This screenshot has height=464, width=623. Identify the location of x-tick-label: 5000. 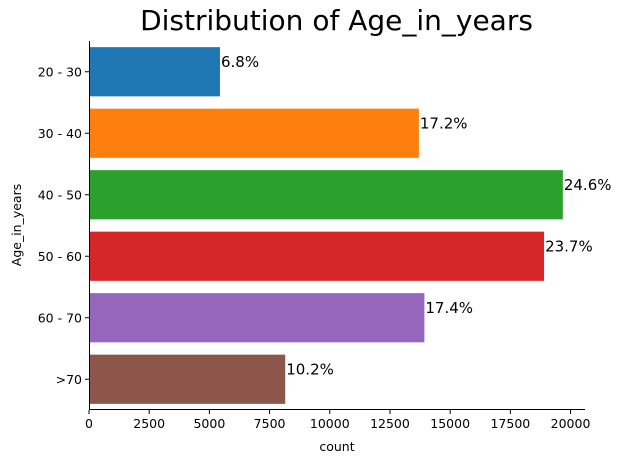
(209, 423).